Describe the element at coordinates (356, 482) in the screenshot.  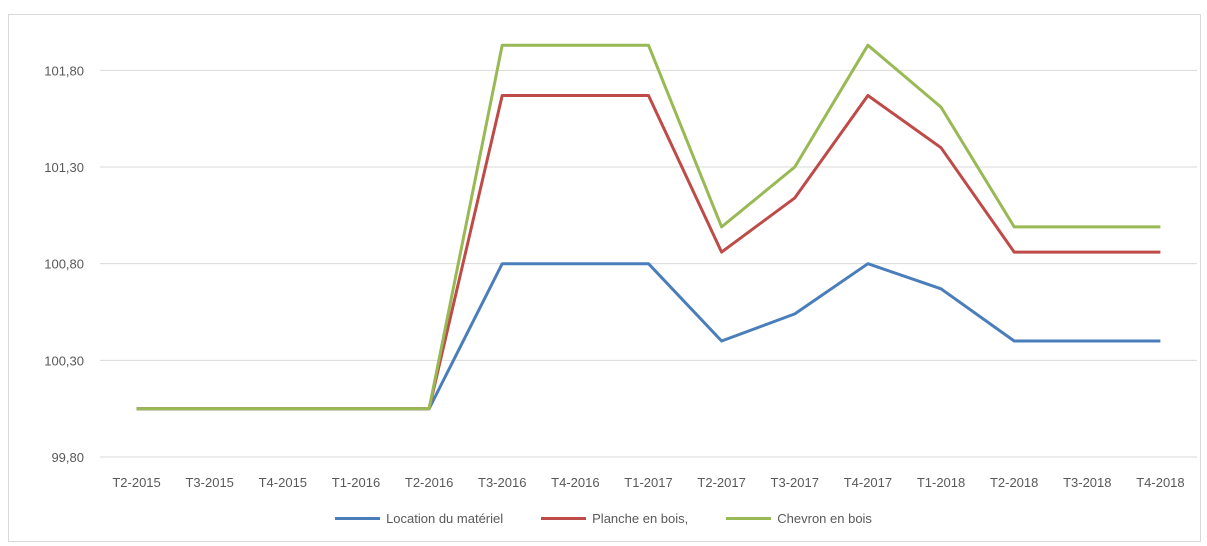
I see `x-tick-label: T1-2016` at that location.